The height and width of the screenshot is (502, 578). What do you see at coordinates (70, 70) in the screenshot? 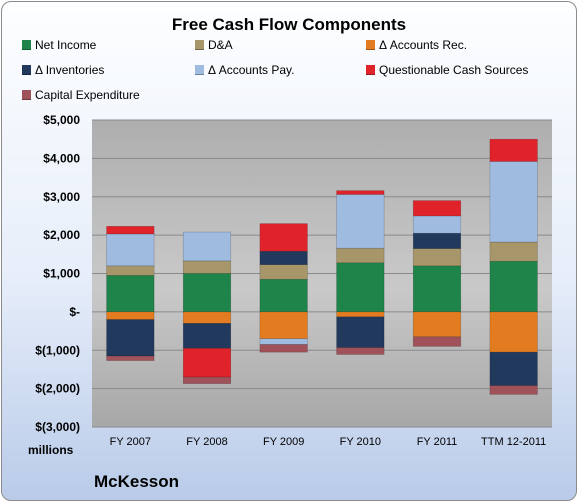
I see `legend-label: Δ Inventories` at bounding box center [70, 70].